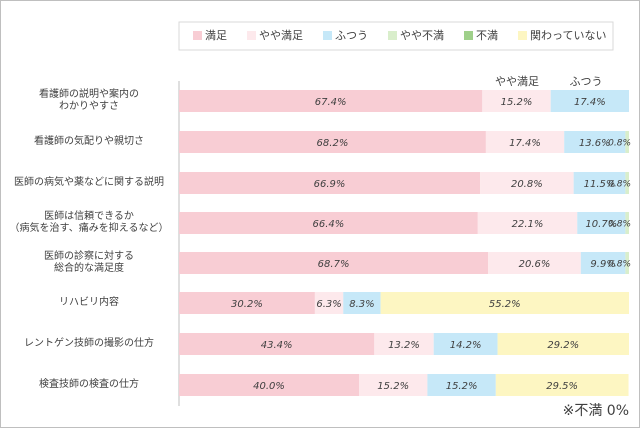 This screenshot has height=428, width=640. I want to click on category-label: 医師の病気や薬などに関する説明, so click(89, 182).